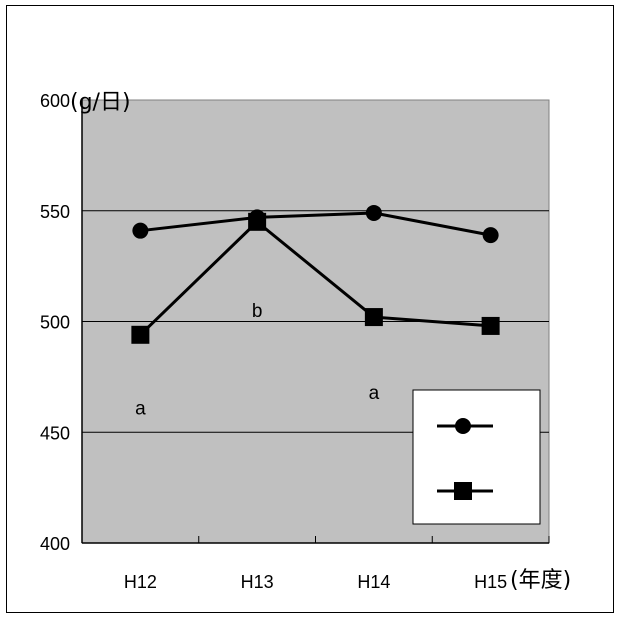  What do you see at coordinates (490, 235) in the screenshot?
I see `series-1-point-H15` at bounding box center [490, 235].